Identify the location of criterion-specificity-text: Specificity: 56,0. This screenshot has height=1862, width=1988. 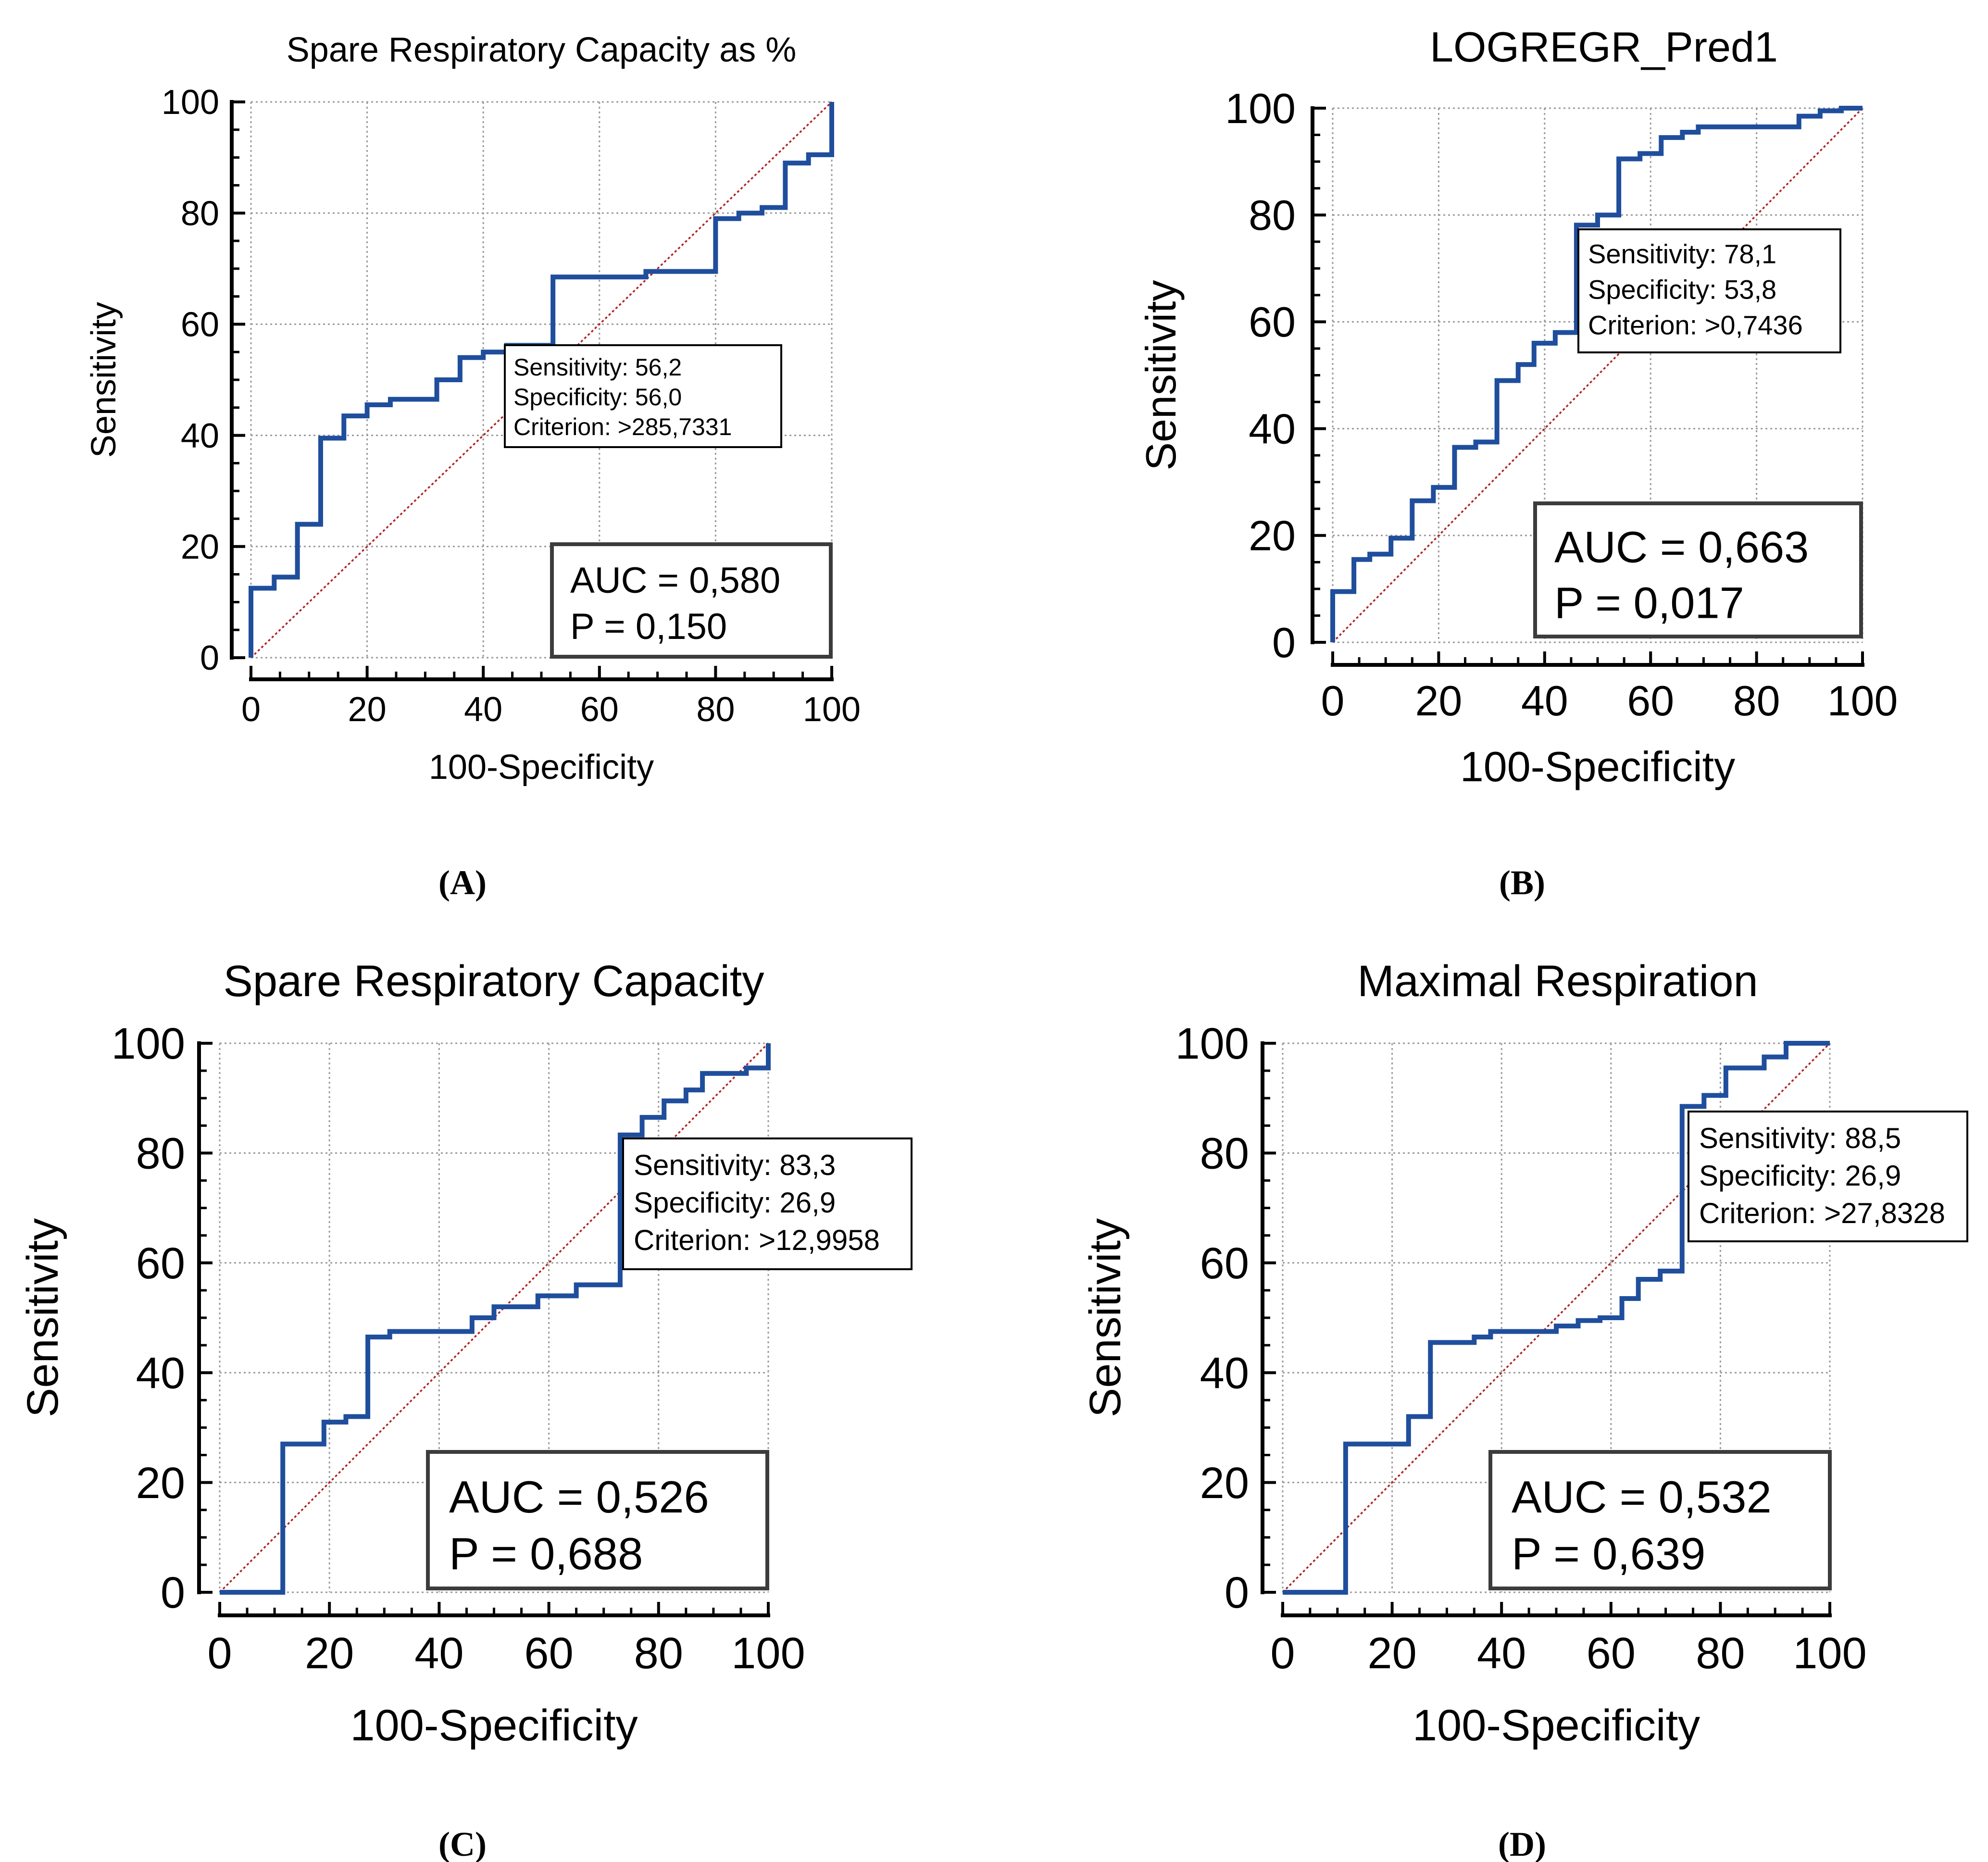
(597, 397).